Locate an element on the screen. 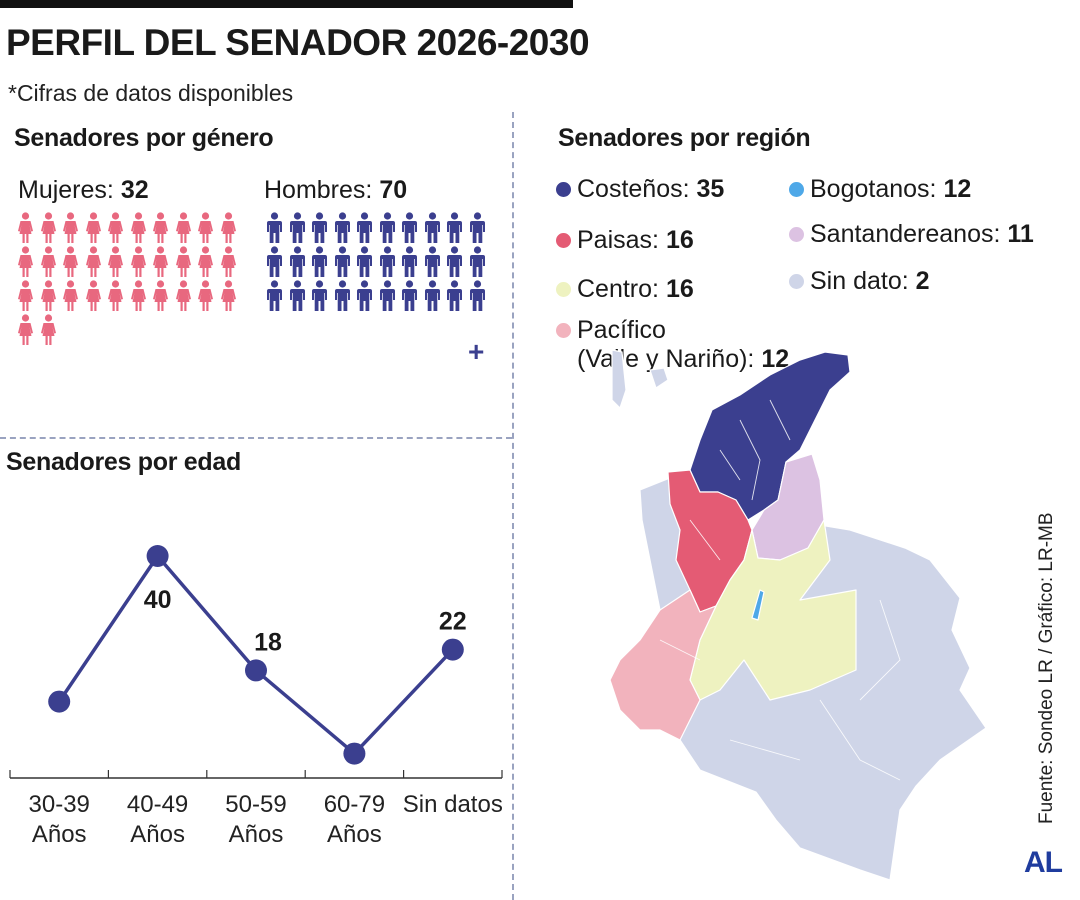 The height and width of the screenshot is (900, 1080). legend-item-centro: Centro: 16 is located at coordinates (625, 289).